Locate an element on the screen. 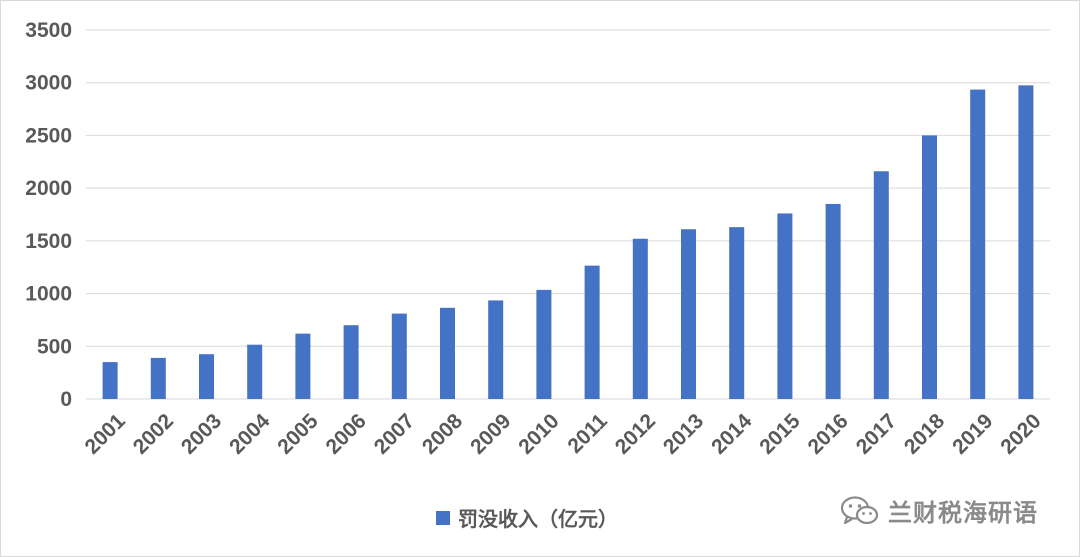 This screenshot has width=1080, height=557. x-tick-label: 2006 is located at coordinates (346, 433).